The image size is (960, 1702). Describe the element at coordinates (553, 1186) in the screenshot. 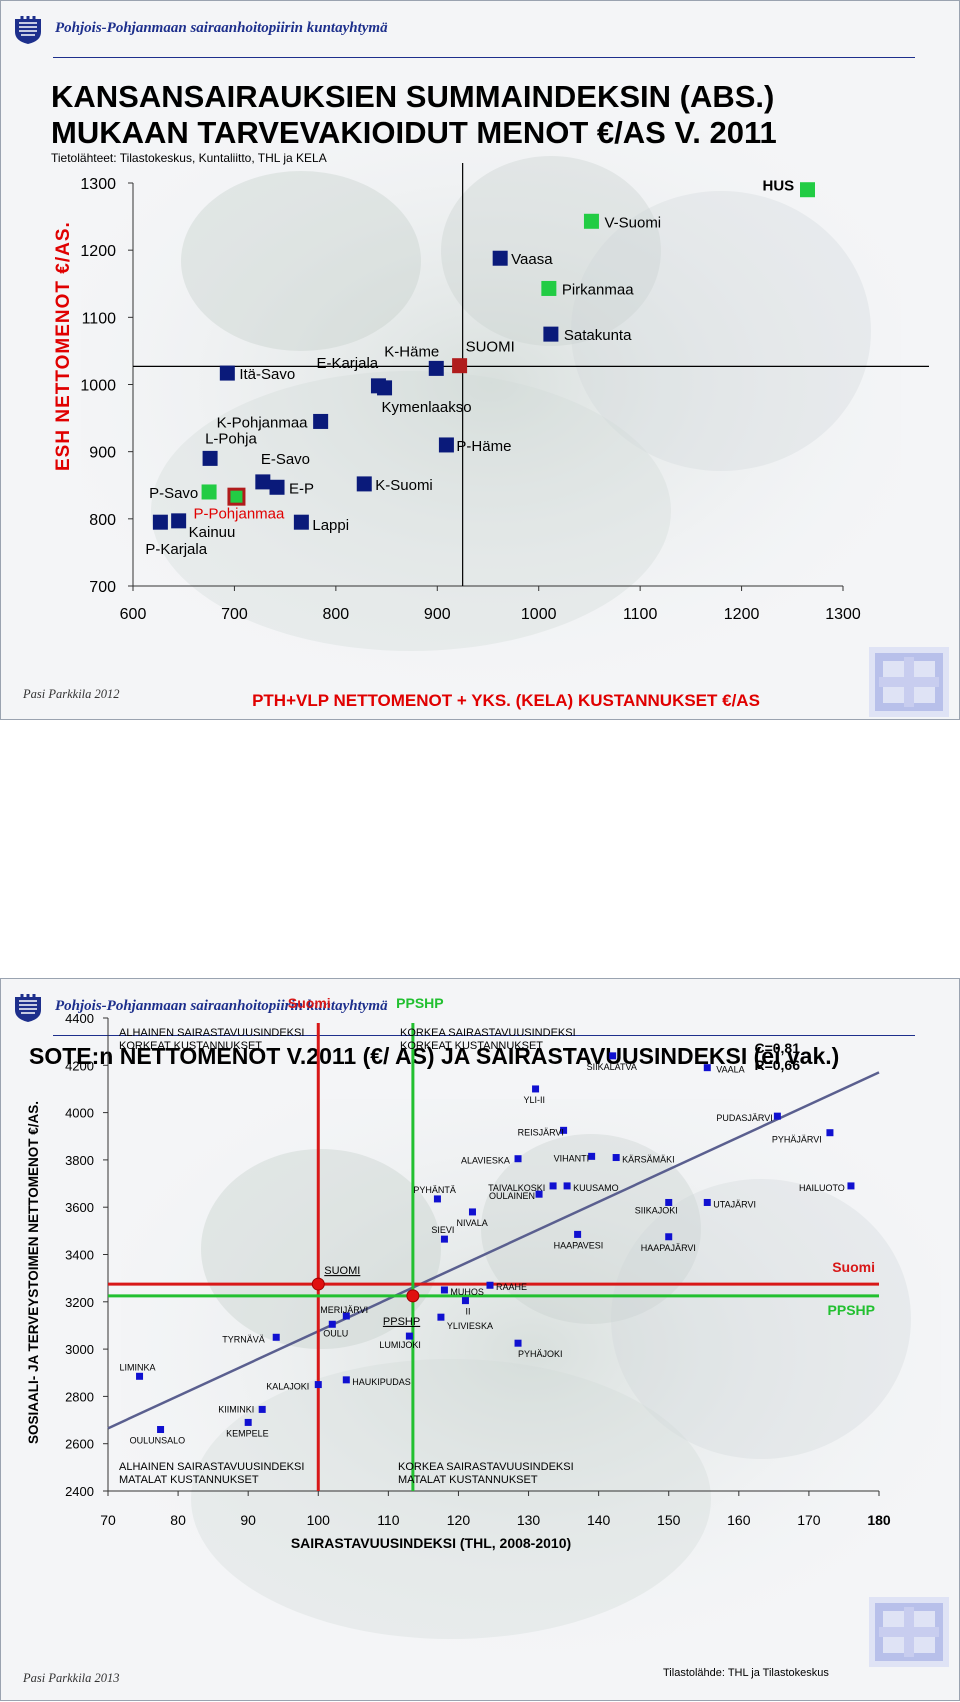

I see `point-taivalkoski` at that location.